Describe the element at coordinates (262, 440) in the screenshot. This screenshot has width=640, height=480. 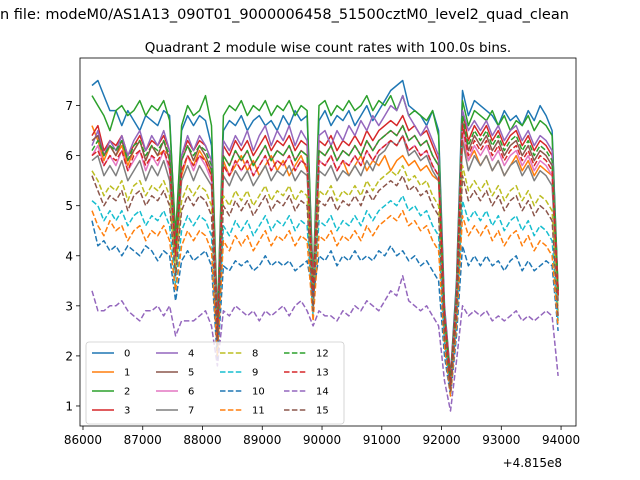
I see `x-tick-label: 89000` at that location.